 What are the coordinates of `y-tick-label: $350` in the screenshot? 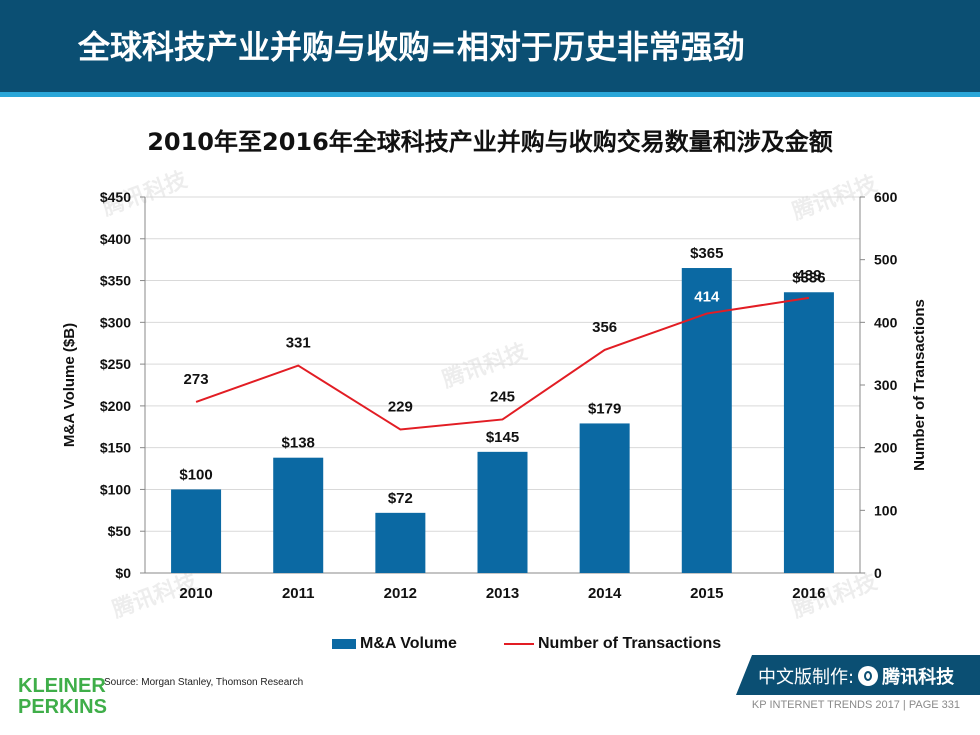 It's located at (115, 281).